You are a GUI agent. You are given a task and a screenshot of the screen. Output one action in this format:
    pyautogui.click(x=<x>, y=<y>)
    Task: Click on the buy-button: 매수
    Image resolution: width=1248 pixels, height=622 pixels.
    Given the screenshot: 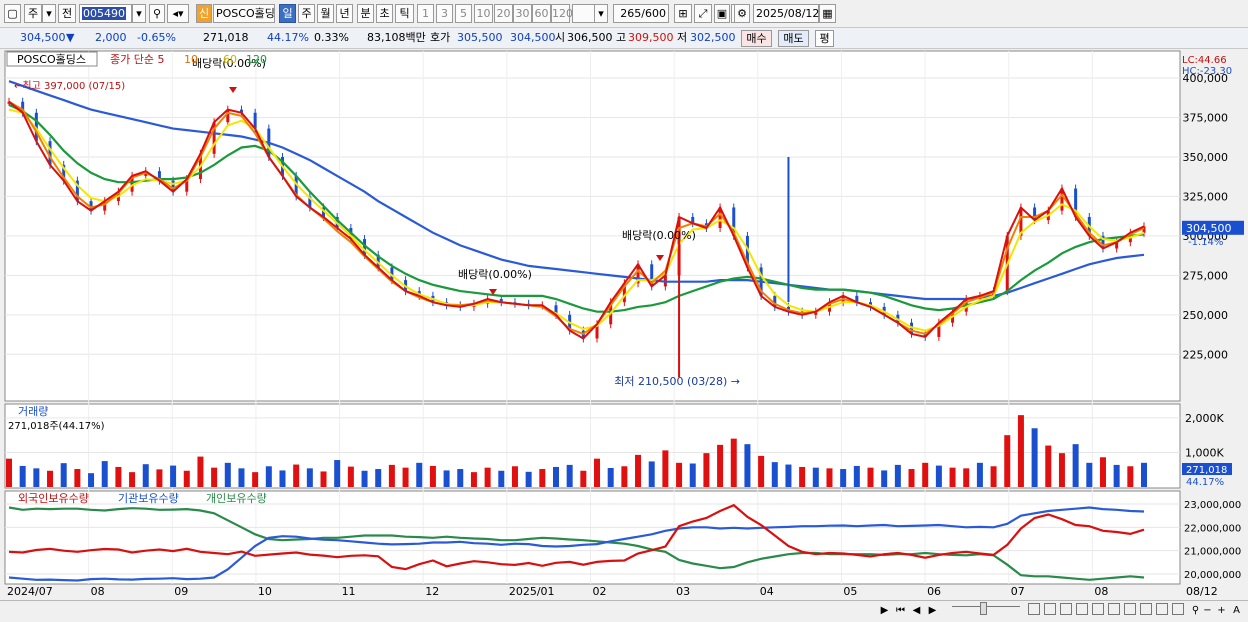 What is the action you would take?
    pyautogui.click(x=756, y=38)
    